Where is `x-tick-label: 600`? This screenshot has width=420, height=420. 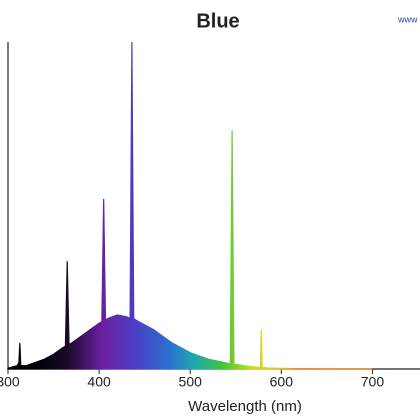
x-tick-label: 600 is located at coordinates (282, 382).